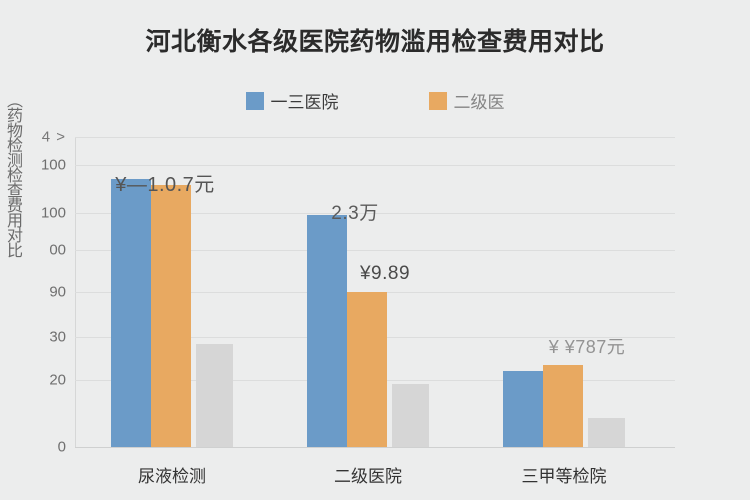 This screenshot has height=500, width=750. I want to click on y-tick-label-5: 30, so click(57, 337).